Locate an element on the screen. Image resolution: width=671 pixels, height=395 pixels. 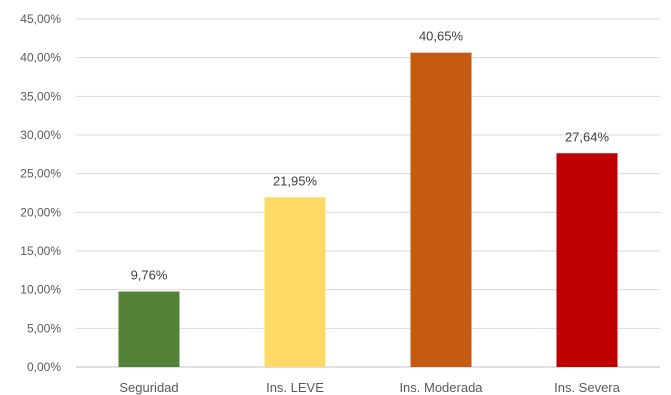
data-label: 40,65% is located at coordinates (441, 36).